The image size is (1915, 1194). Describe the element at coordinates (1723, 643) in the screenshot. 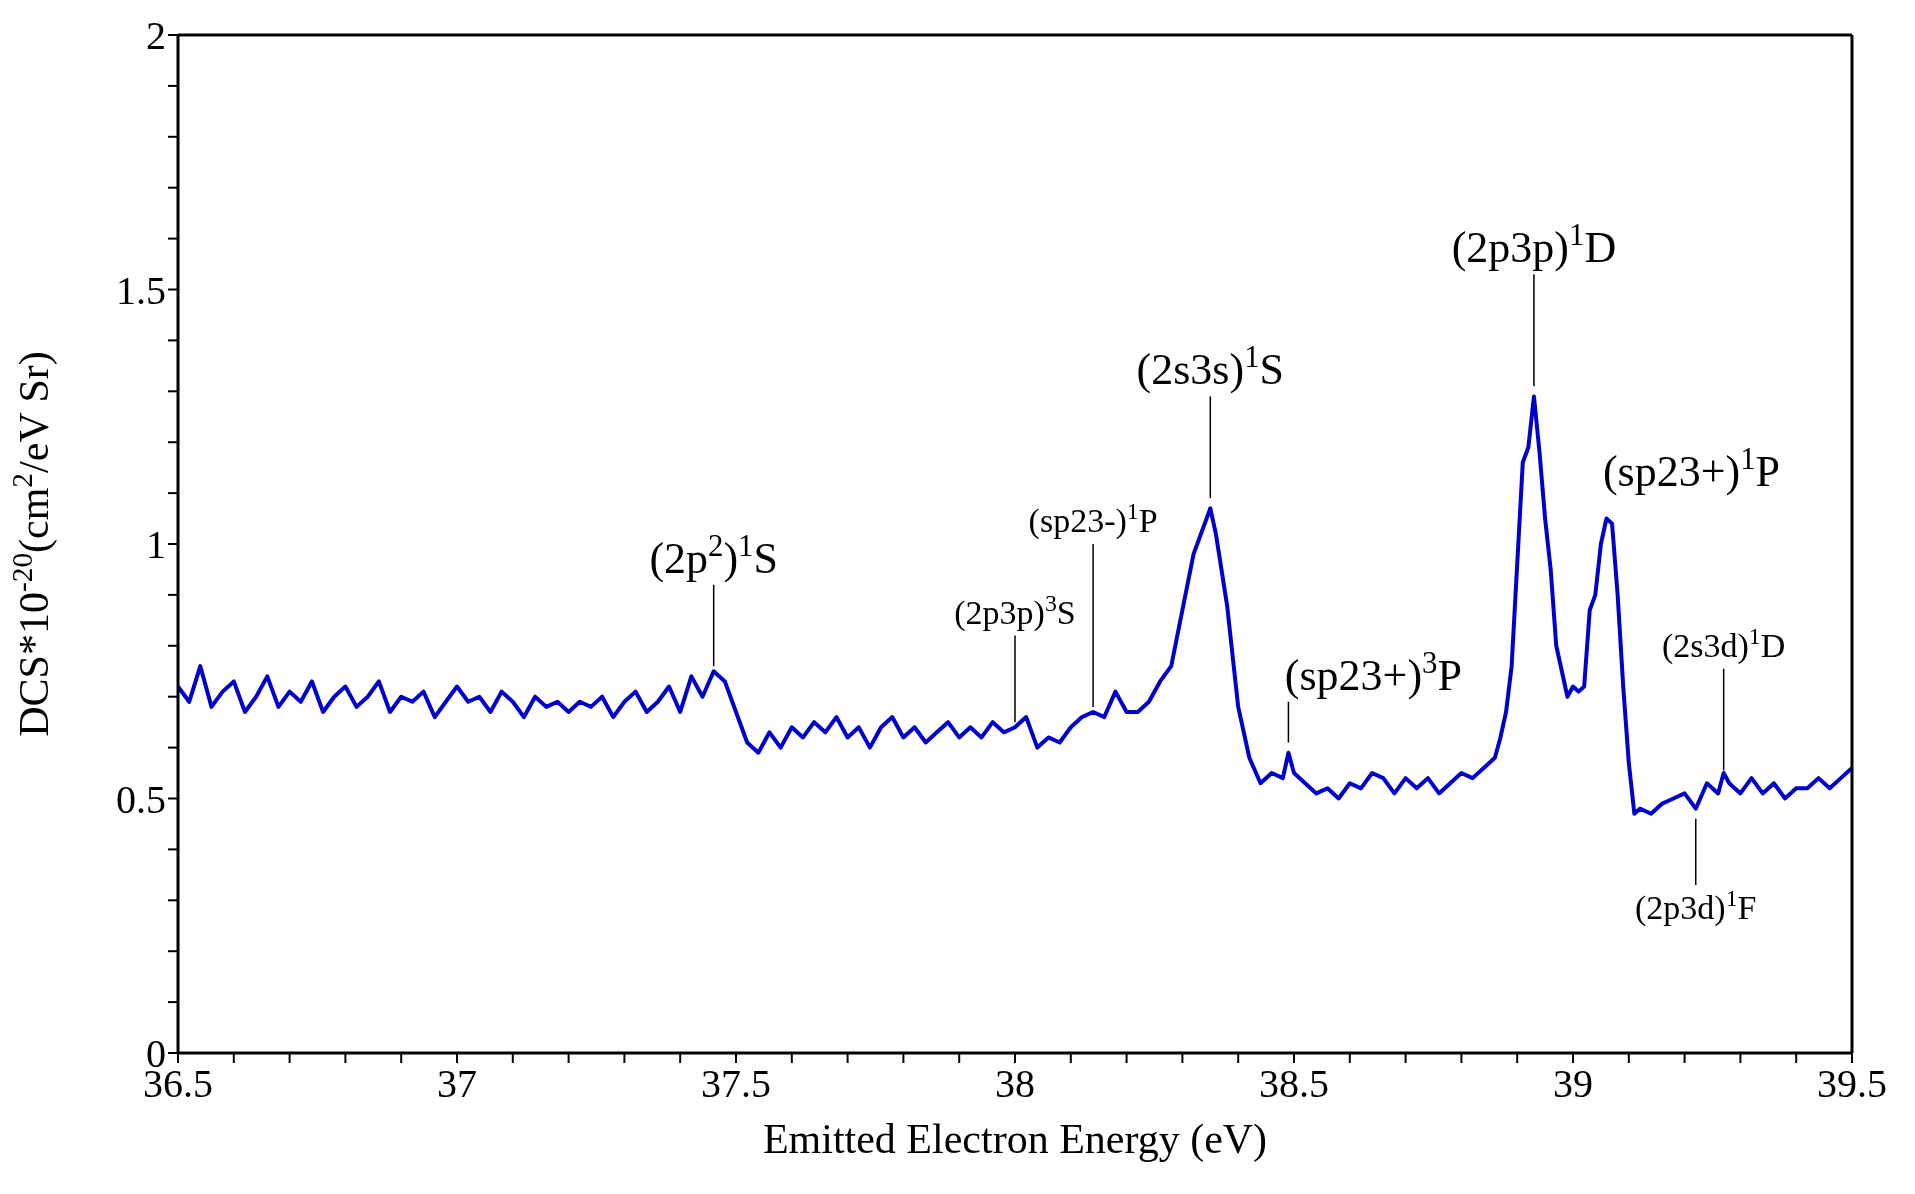

I see `annotation: (2s3d)$^{1}$D` at that location.